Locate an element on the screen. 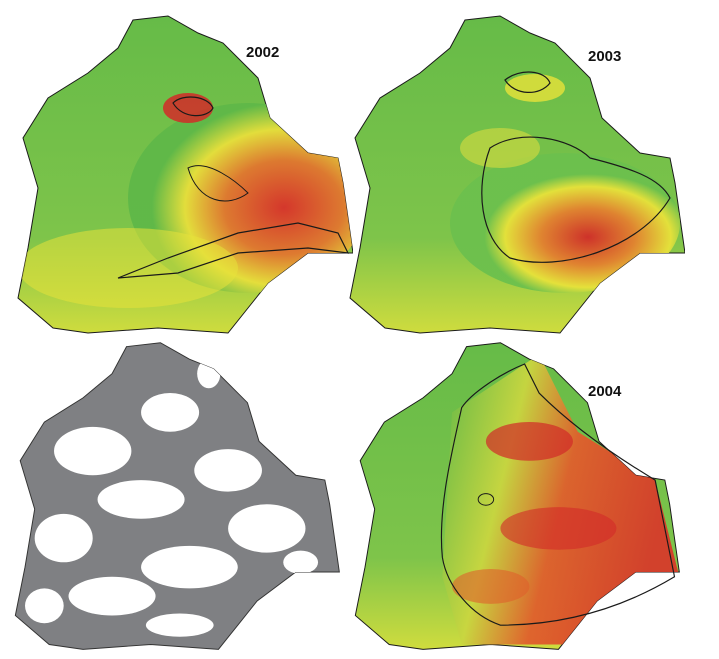  yellow-patch-2003 is located at coordinates (535, 88).